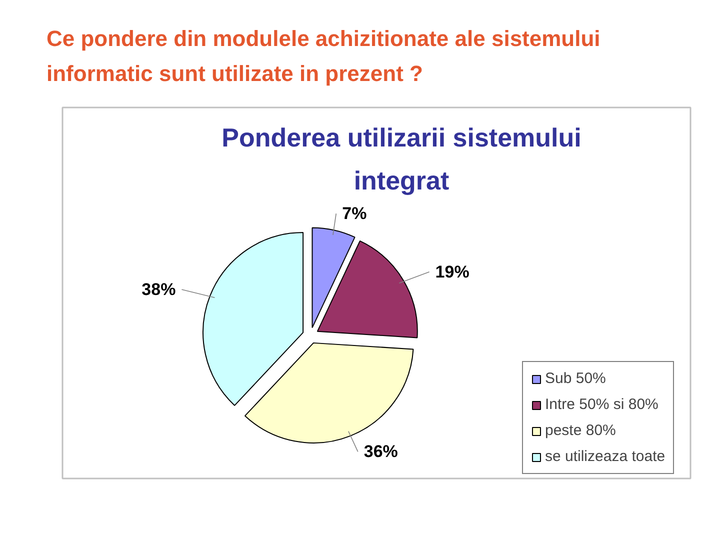 The height and width of the screenshot is (540, 720). Describe the element at coordinates (580, 430) in the screenshot. I see `legend-label: peste 80%` at that location.